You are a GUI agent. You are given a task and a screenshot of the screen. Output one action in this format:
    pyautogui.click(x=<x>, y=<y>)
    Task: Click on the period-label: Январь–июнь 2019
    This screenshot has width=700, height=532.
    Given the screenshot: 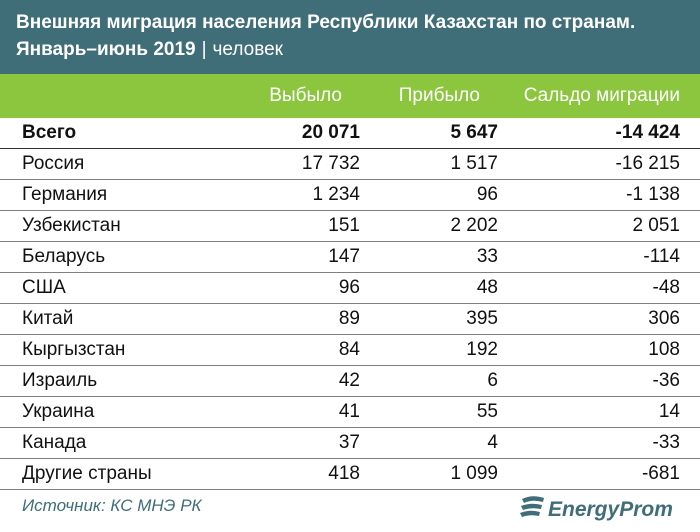 What is the action you would take?
    pyautogui.click(x=106, y=49)
    